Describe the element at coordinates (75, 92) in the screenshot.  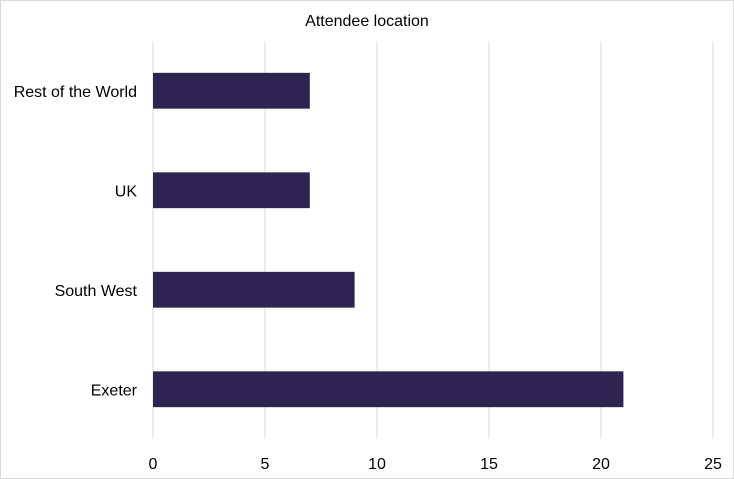
I see `category-label: Rest of the World` at that location.